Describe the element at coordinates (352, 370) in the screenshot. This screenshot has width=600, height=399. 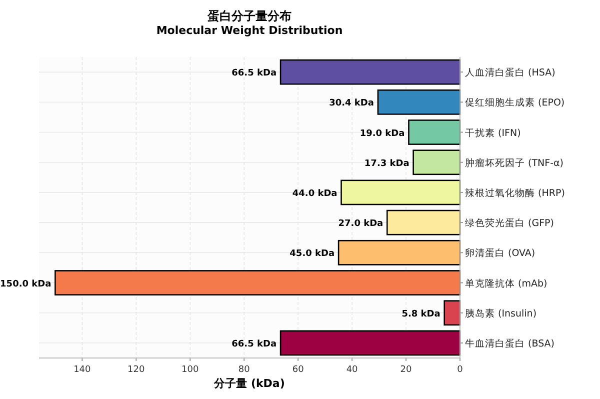
I see `x-tick-label: 40` at that location.